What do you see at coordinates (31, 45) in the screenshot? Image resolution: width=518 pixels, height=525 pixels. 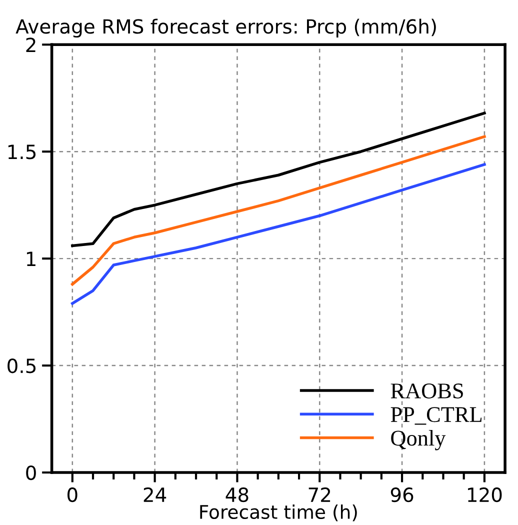 I see `y-tick-label: 2` at bounding box center [31, 45].